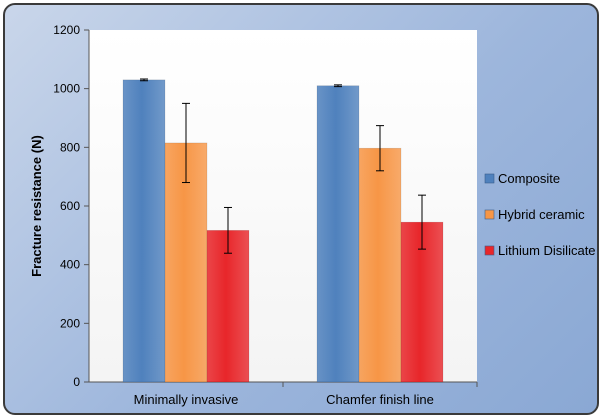  I want to click on y-tick-label: 600, so click(70, 206).